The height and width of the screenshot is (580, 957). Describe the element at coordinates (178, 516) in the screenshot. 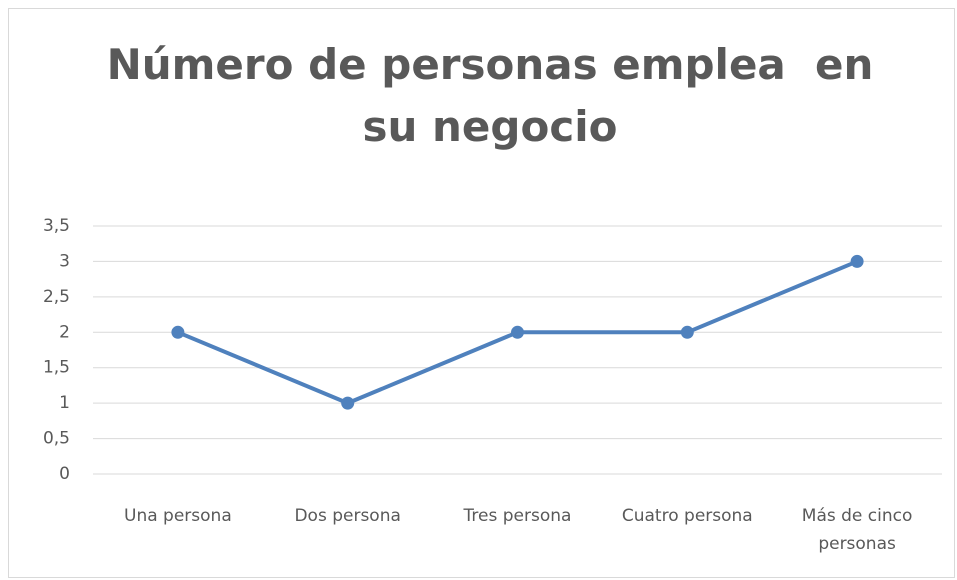

I see `x-tick-label: Una persona` at that location.